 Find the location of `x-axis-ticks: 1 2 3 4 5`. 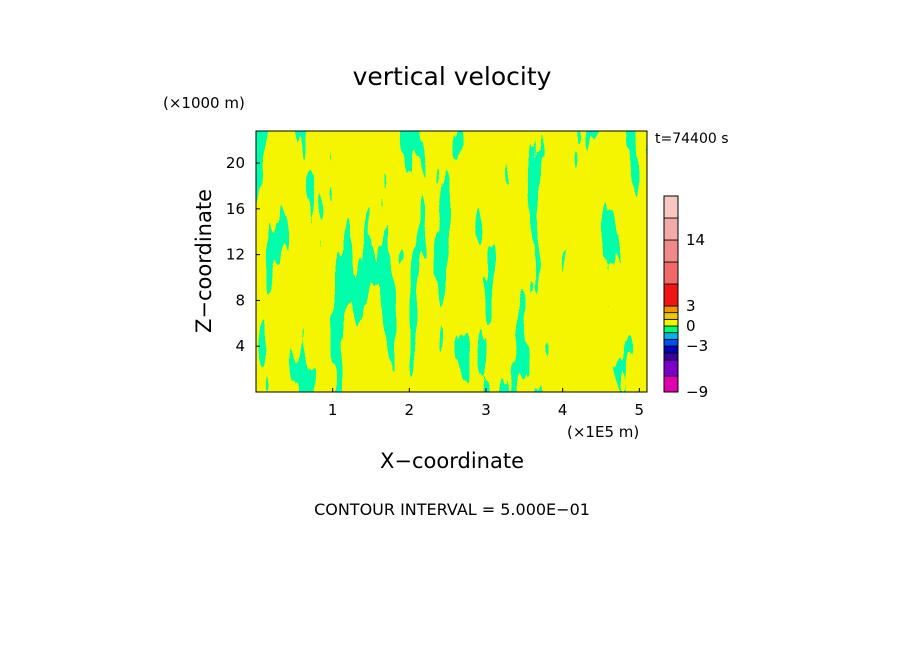

x-axis-ticks: 1 2 3 4 5 is located at coordinates (486, 403).